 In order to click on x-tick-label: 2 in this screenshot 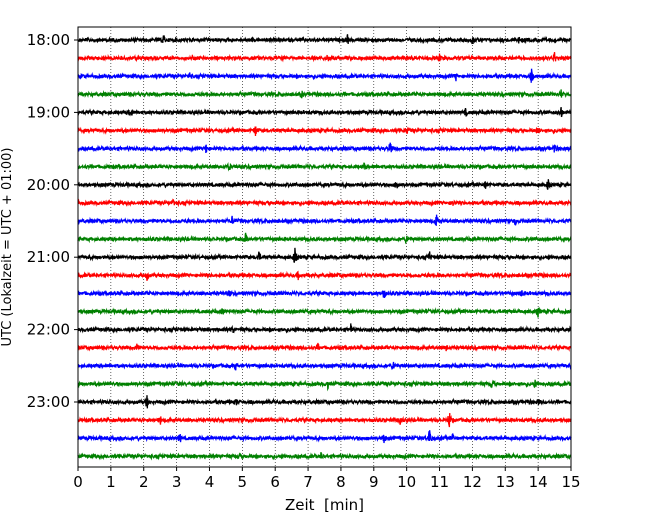, I will do `click(144, 482)`.